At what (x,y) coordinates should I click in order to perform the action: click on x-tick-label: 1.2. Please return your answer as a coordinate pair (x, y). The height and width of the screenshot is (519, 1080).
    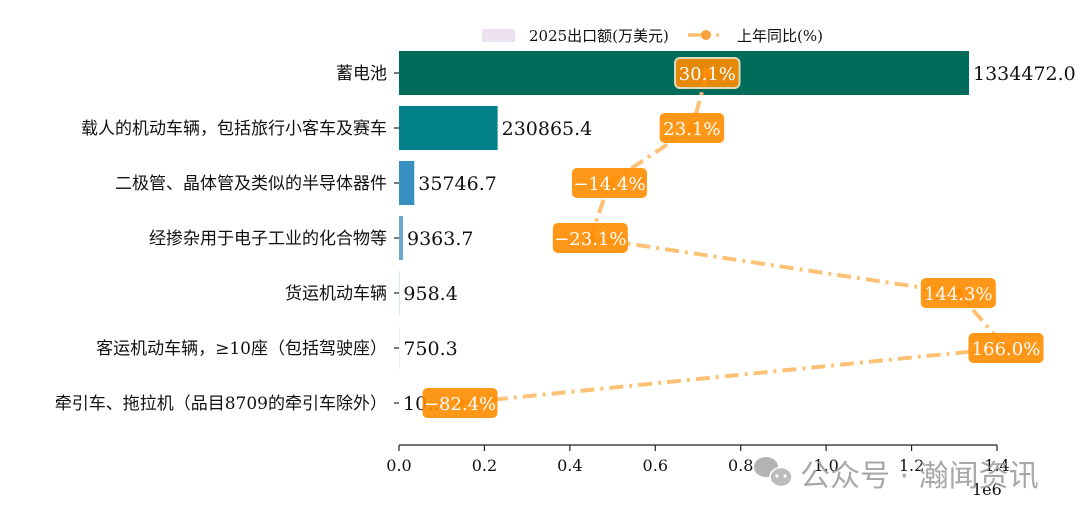
    Looking at the image, I should click on (911, 465).